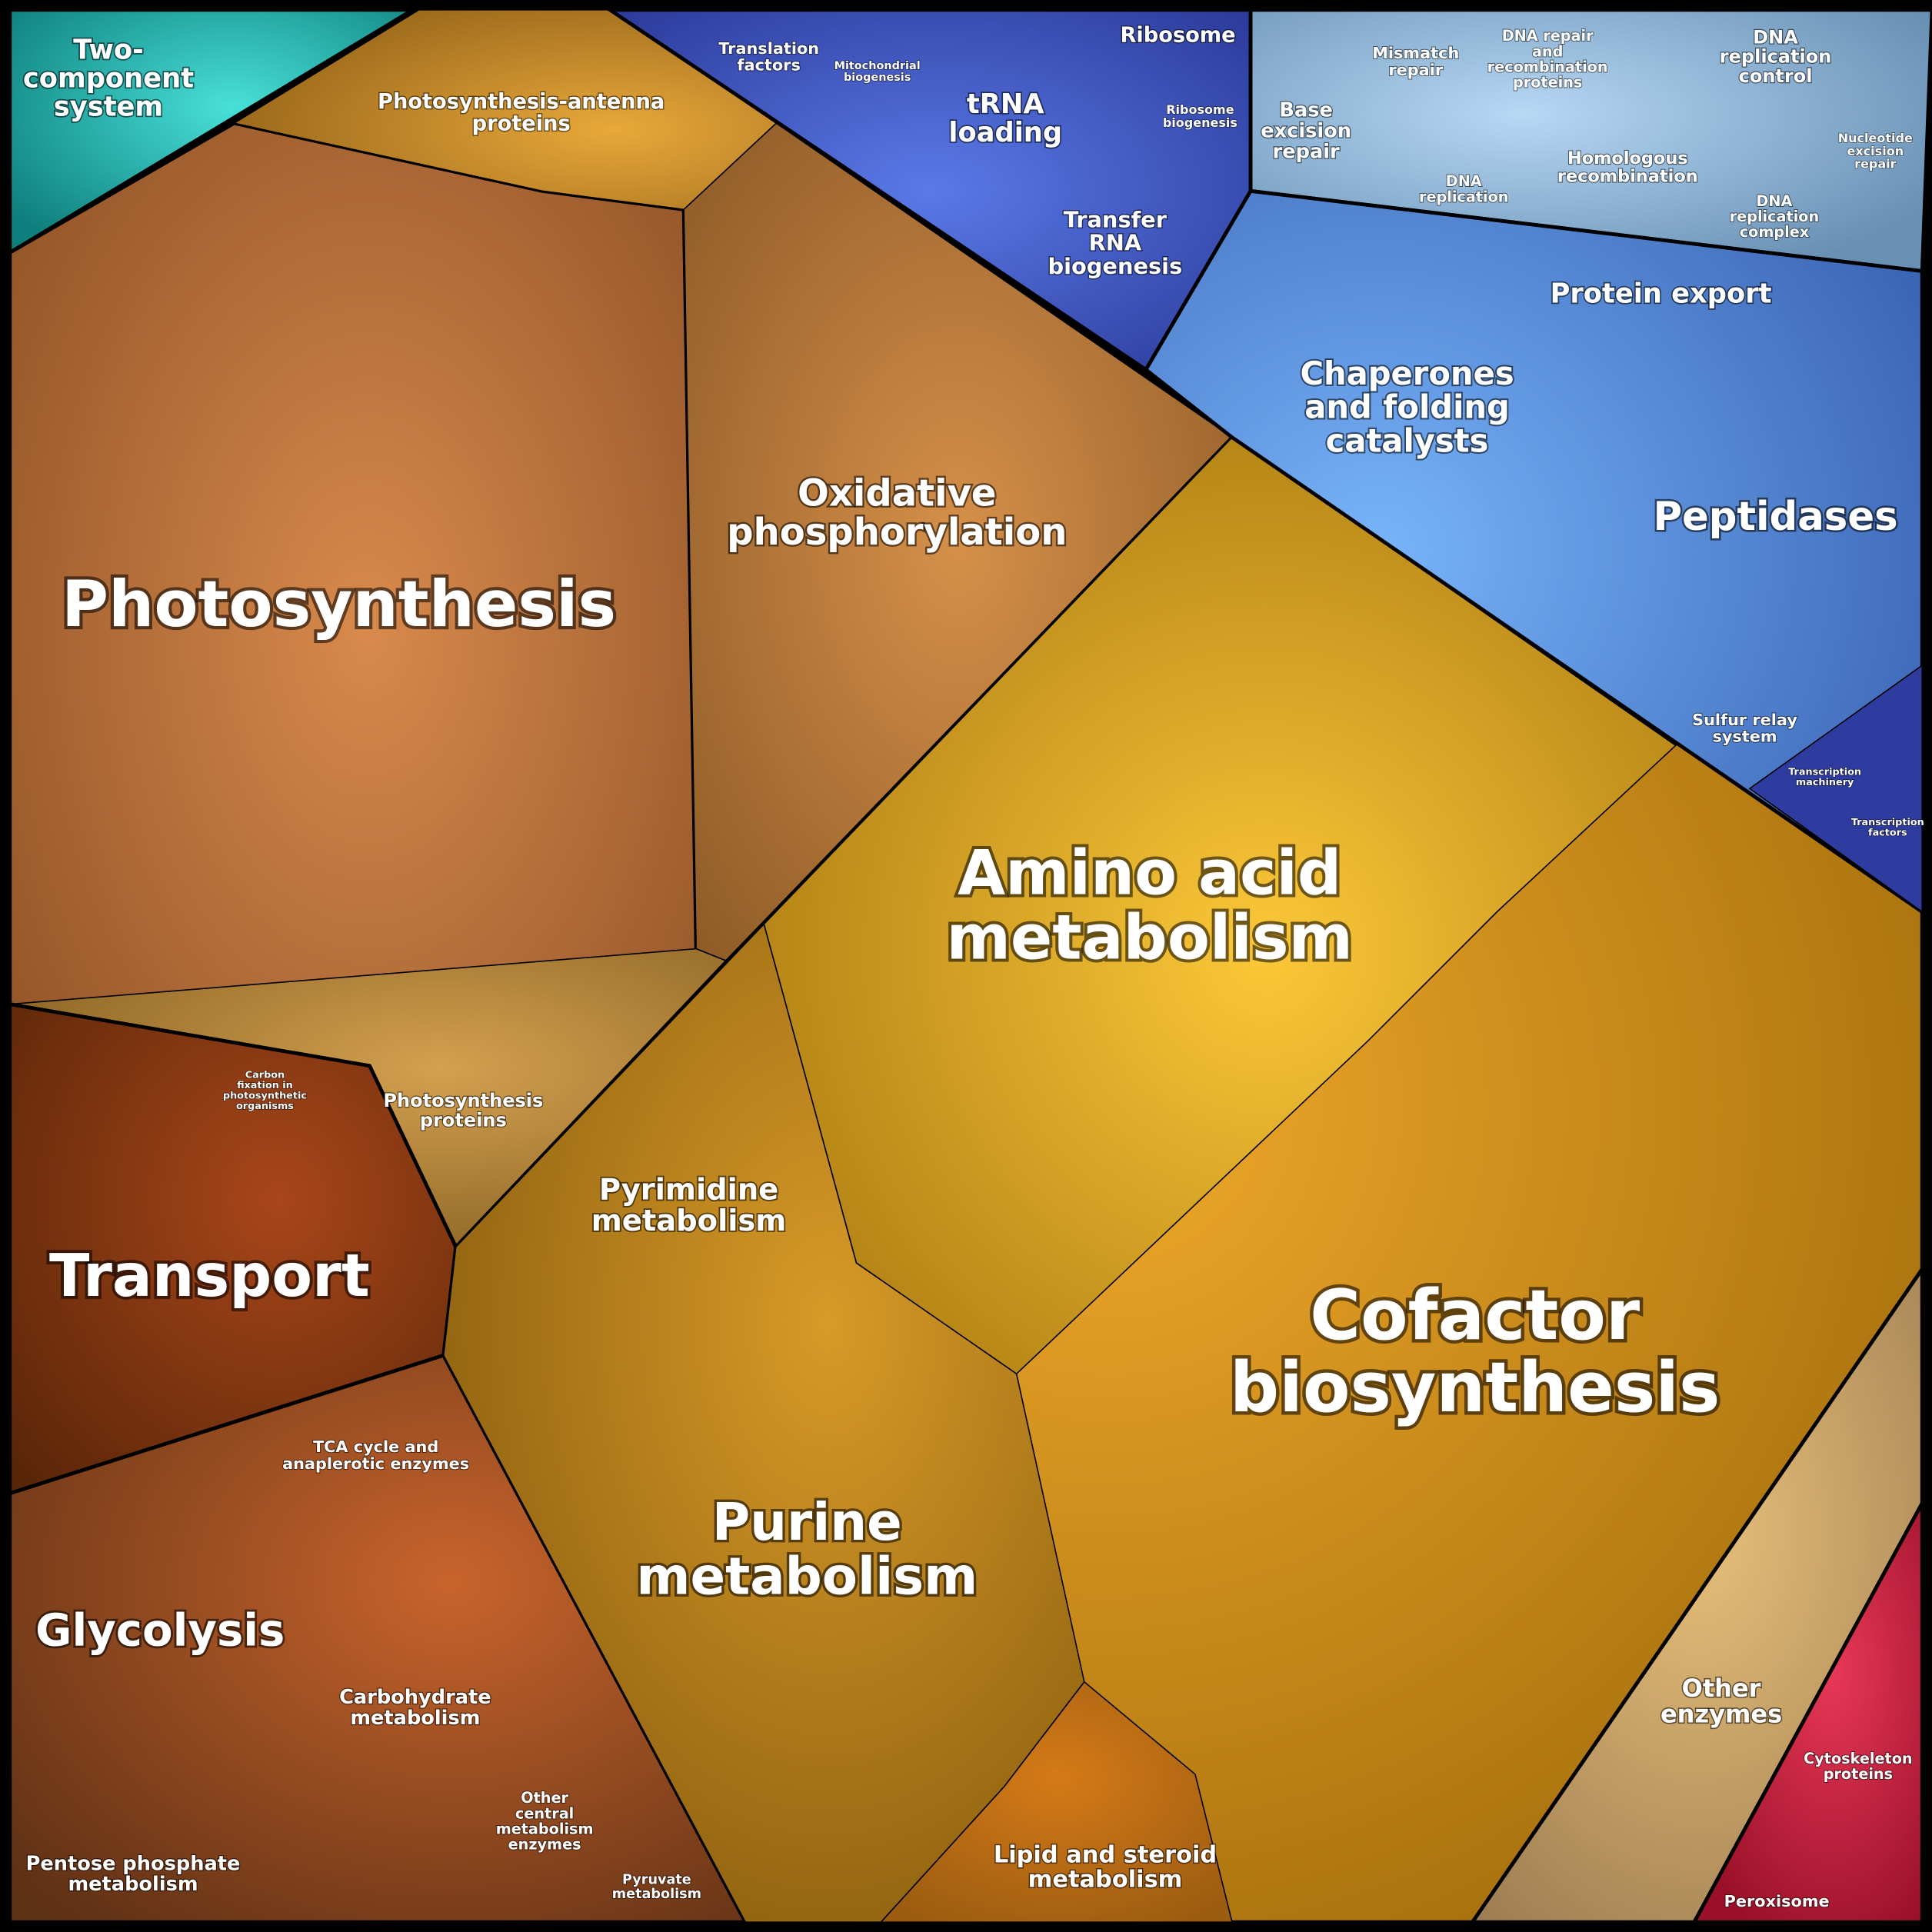 The image size is (1932, 1932). Describe the element at coordinates (1415, 53) in the screenshot. I see `label-line: Mismatch` at that location.